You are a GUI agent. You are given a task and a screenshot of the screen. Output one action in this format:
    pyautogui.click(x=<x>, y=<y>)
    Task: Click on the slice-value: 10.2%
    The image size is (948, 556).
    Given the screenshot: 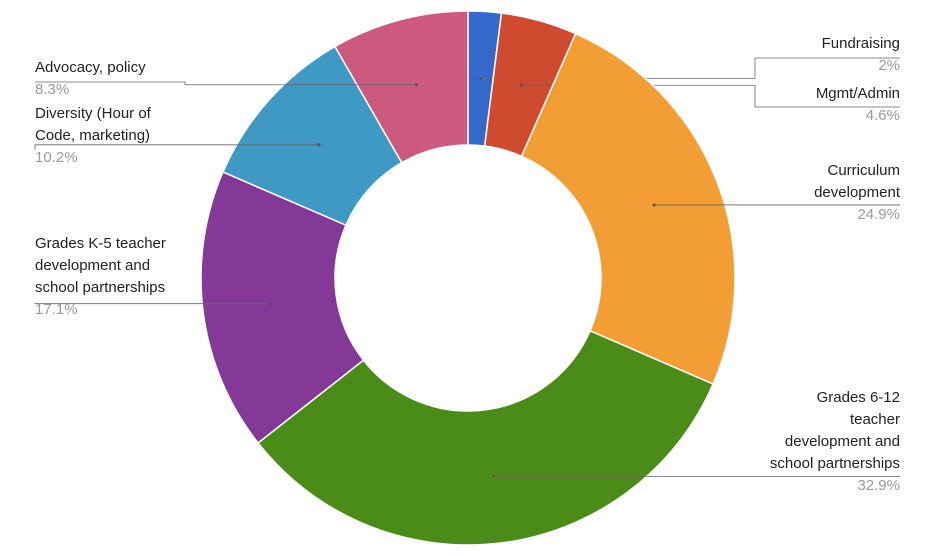 What is the action you would take?
    pyautogui.click(x=56, y=157)
    